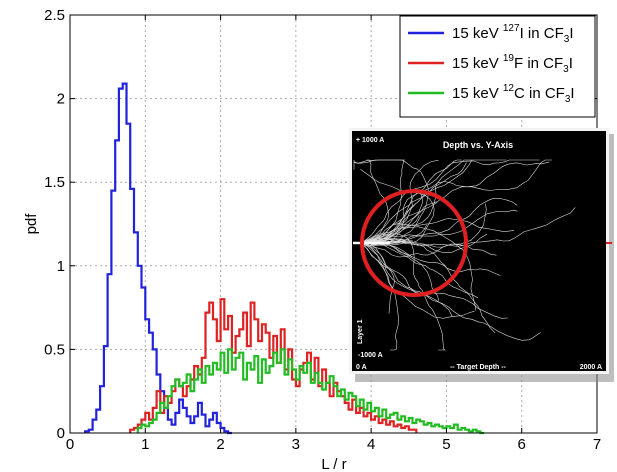 This screenshot has height=472, width=617. What do you see at coordinates (31, 224) in the screenshot?
I see `y-axis-label: pdf` at bounding box center [31, 224].